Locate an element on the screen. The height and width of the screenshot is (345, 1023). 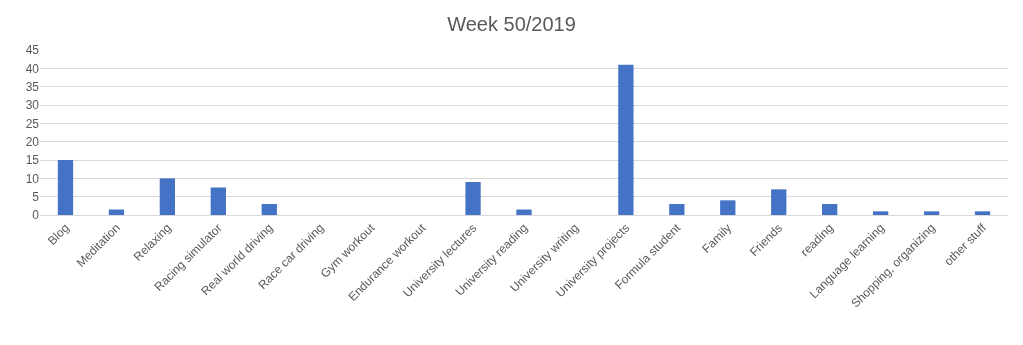
y-tick-label: 0 is located at coordinates (36, 215).